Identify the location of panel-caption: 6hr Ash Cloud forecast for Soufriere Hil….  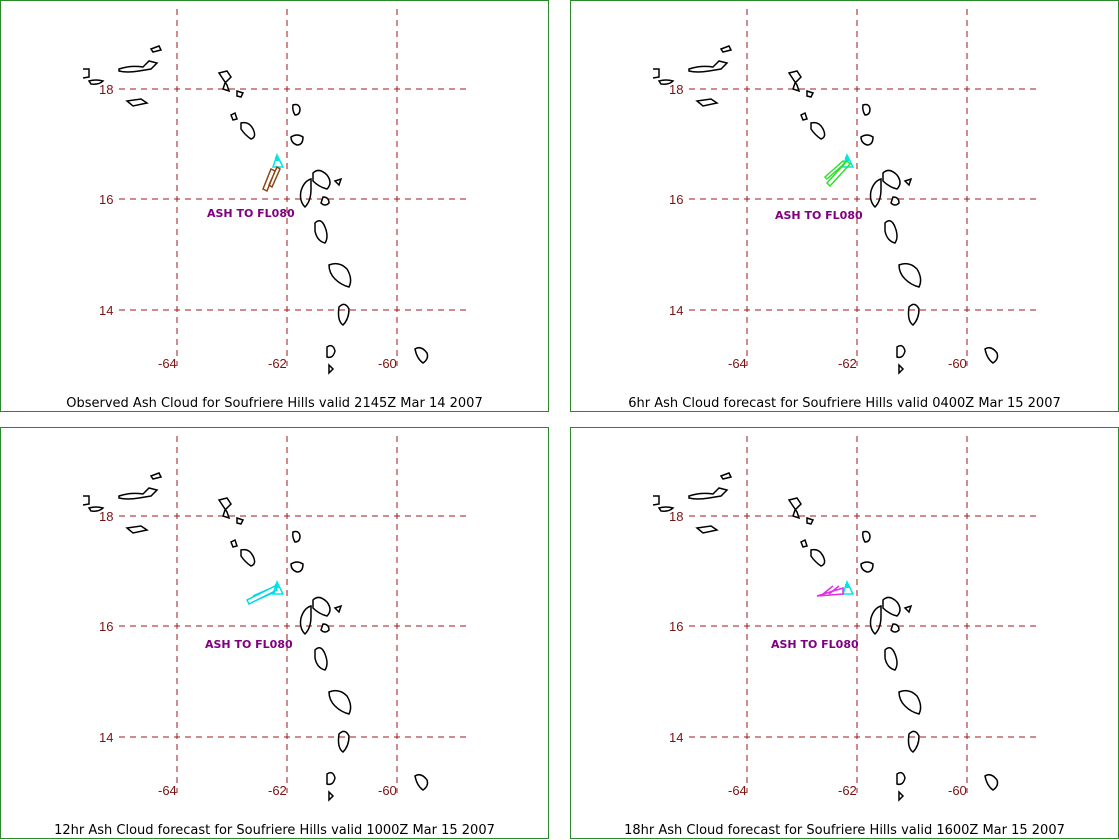
(844, 403).